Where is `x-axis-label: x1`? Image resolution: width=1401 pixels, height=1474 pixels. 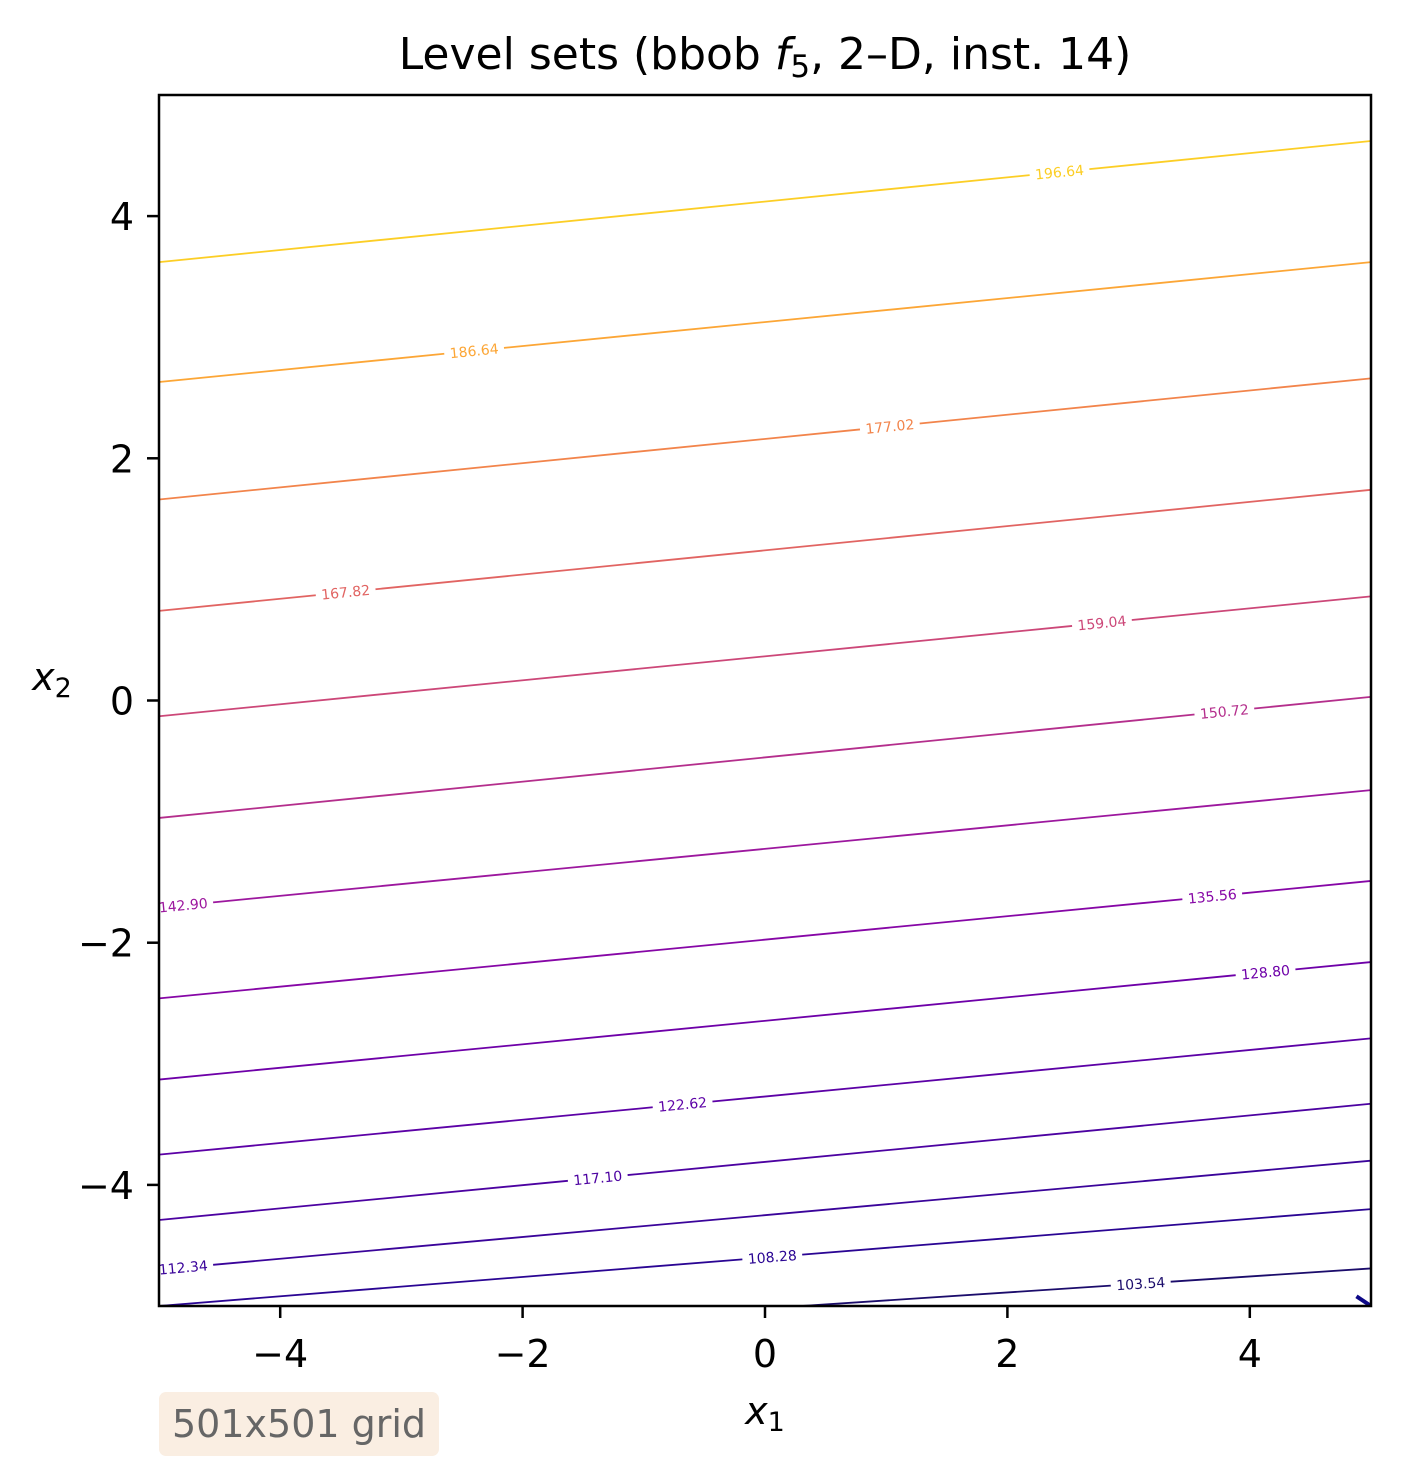 x-axis-label: x1 is located at coordinates (764, 1413).